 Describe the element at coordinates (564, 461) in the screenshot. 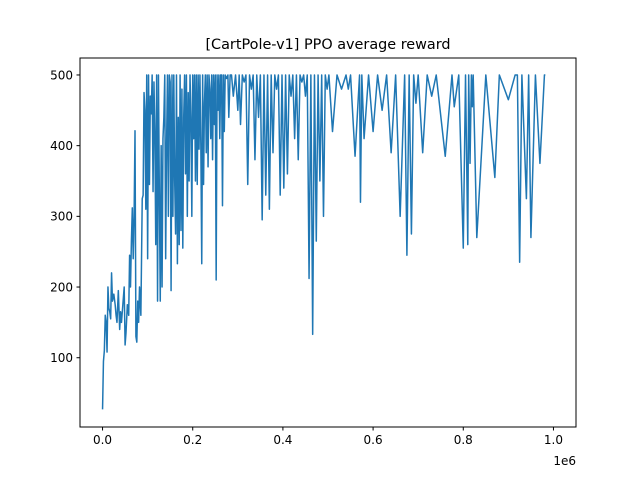

I see `x-offset-text: 1e6` at that location.